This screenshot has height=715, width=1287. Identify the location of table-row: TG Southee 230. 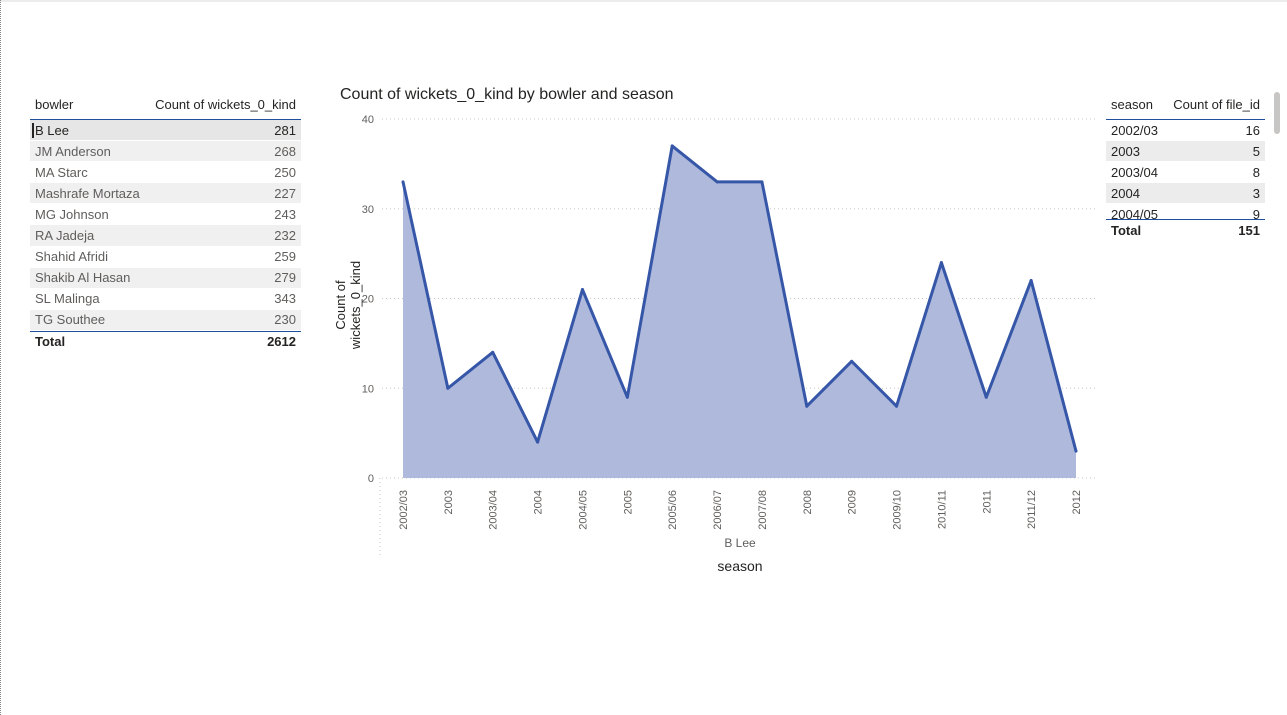
(165, 320).